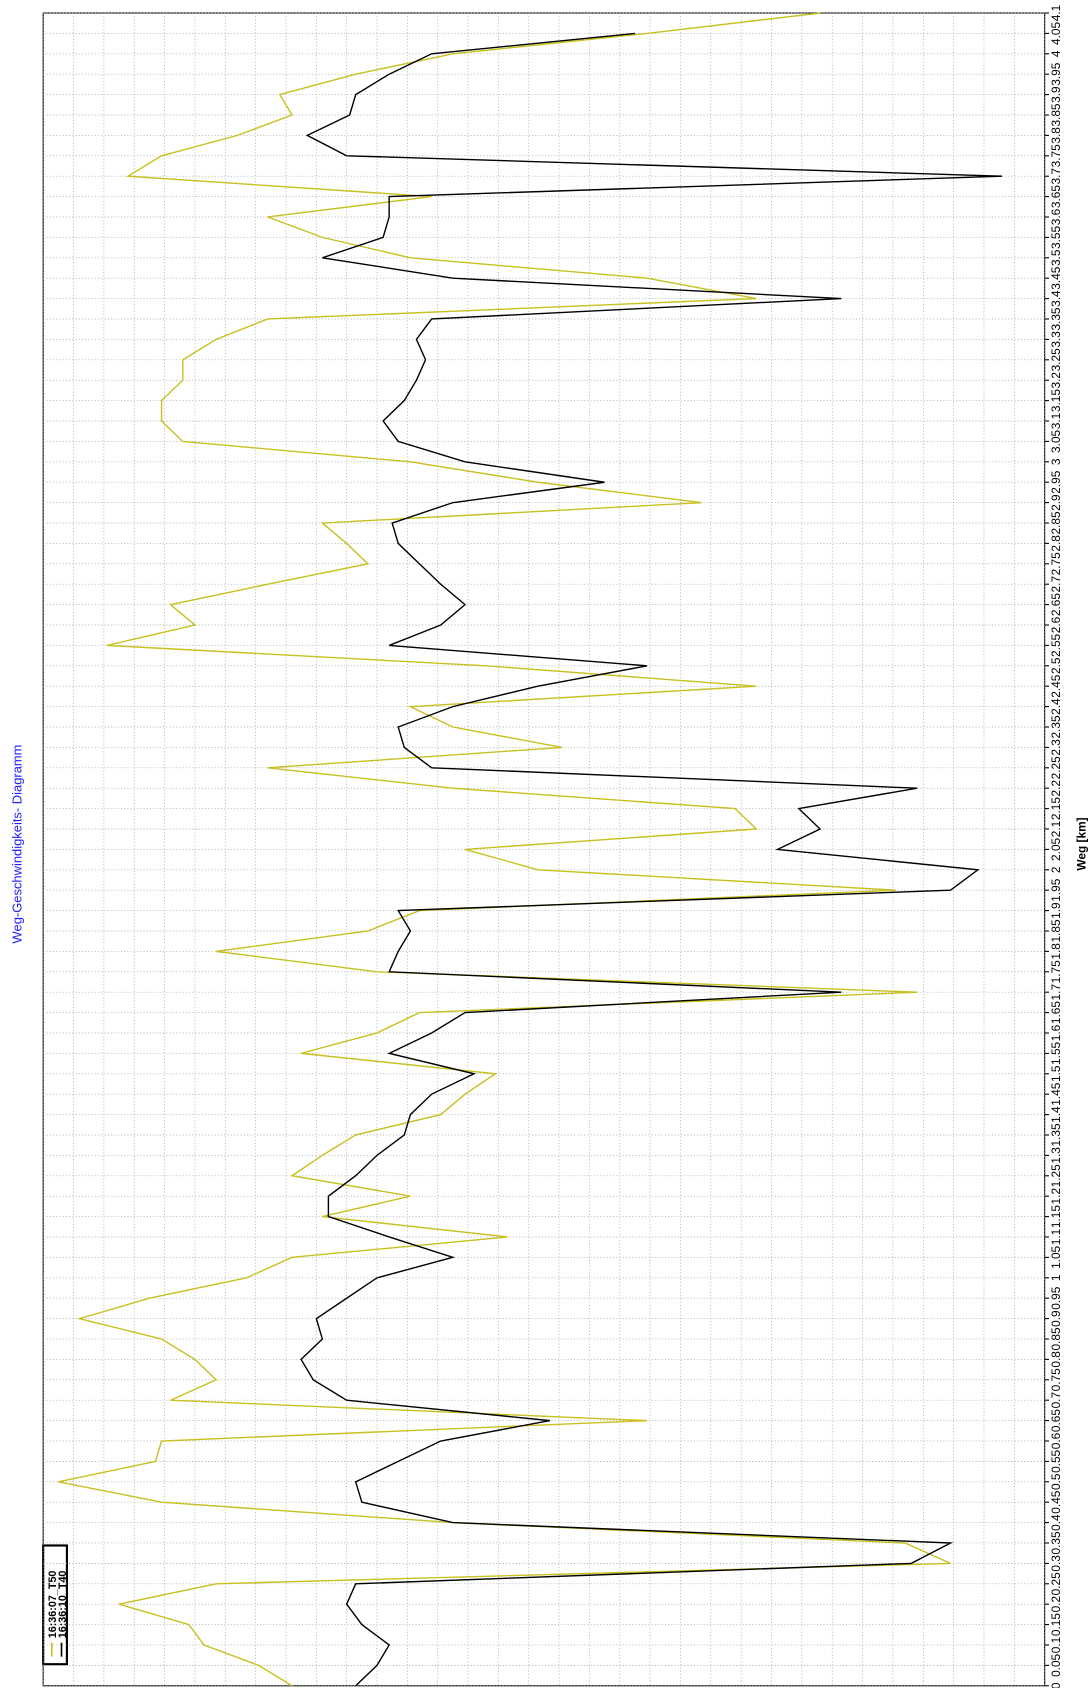 This screenshot has height=1688, width=1090. I want to click on x-tick-label: 1.85, so click(1056, 930).